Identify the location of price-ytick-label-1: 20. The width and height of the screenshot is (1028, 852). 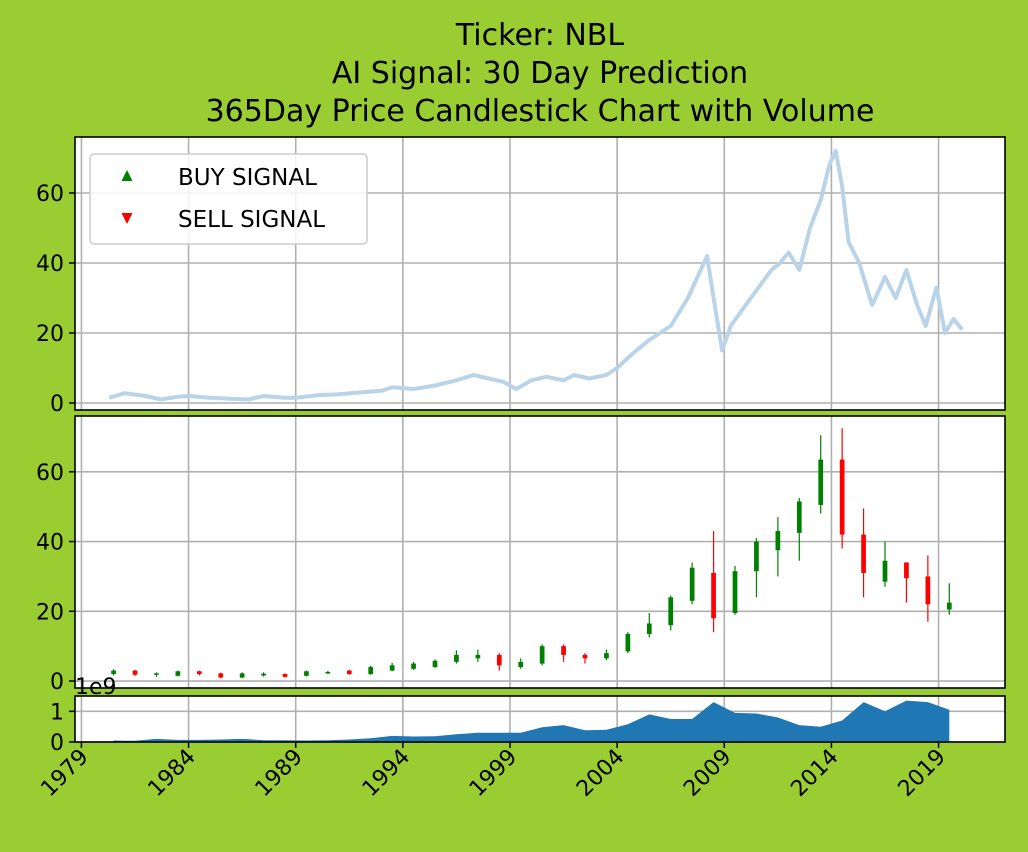
(50, 334).